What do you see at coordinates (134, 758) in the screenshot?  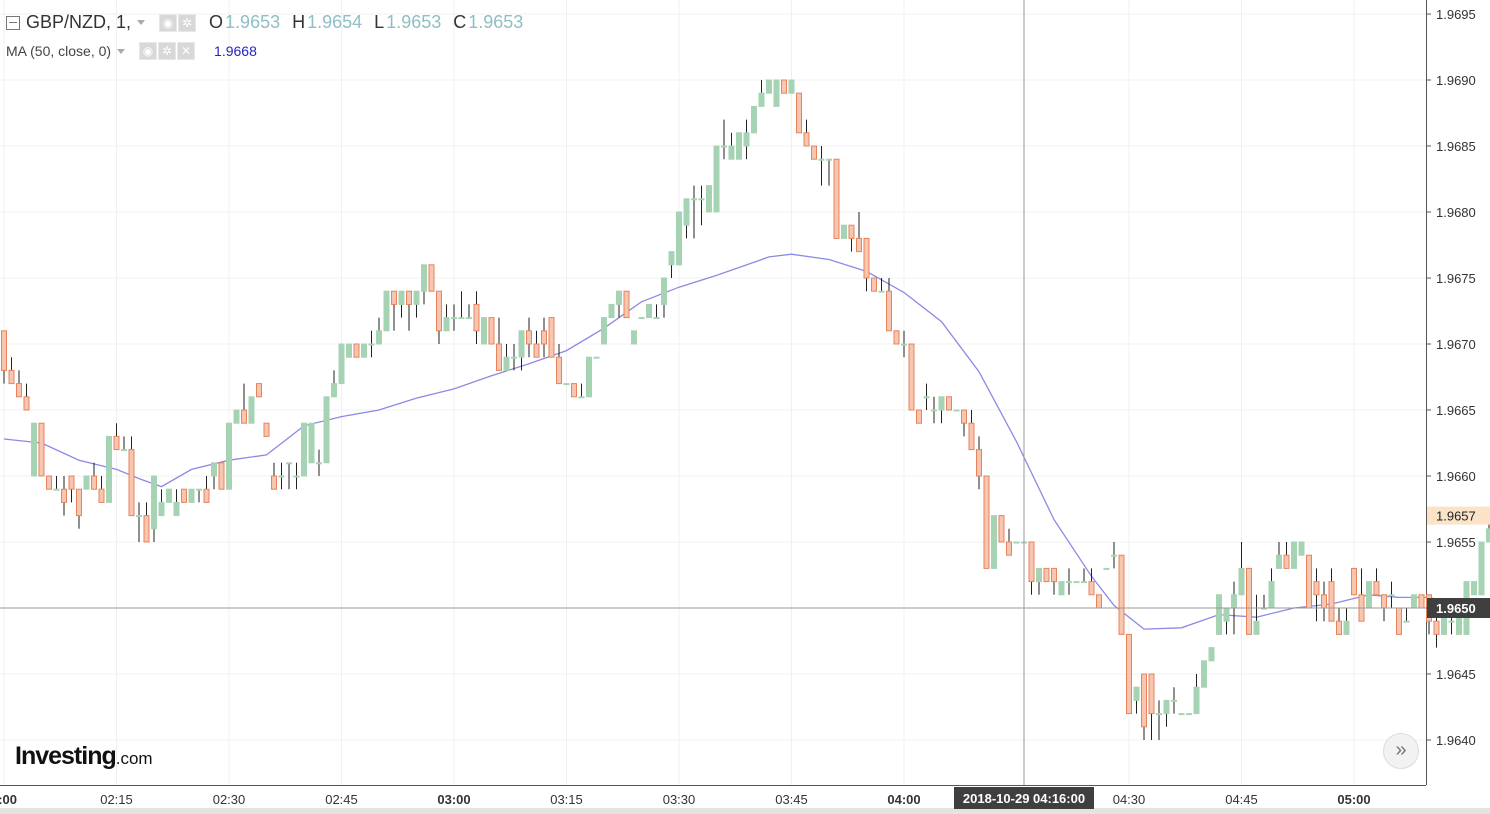 I see `logo-sub-text: .com` at bounding box center [134, 758].